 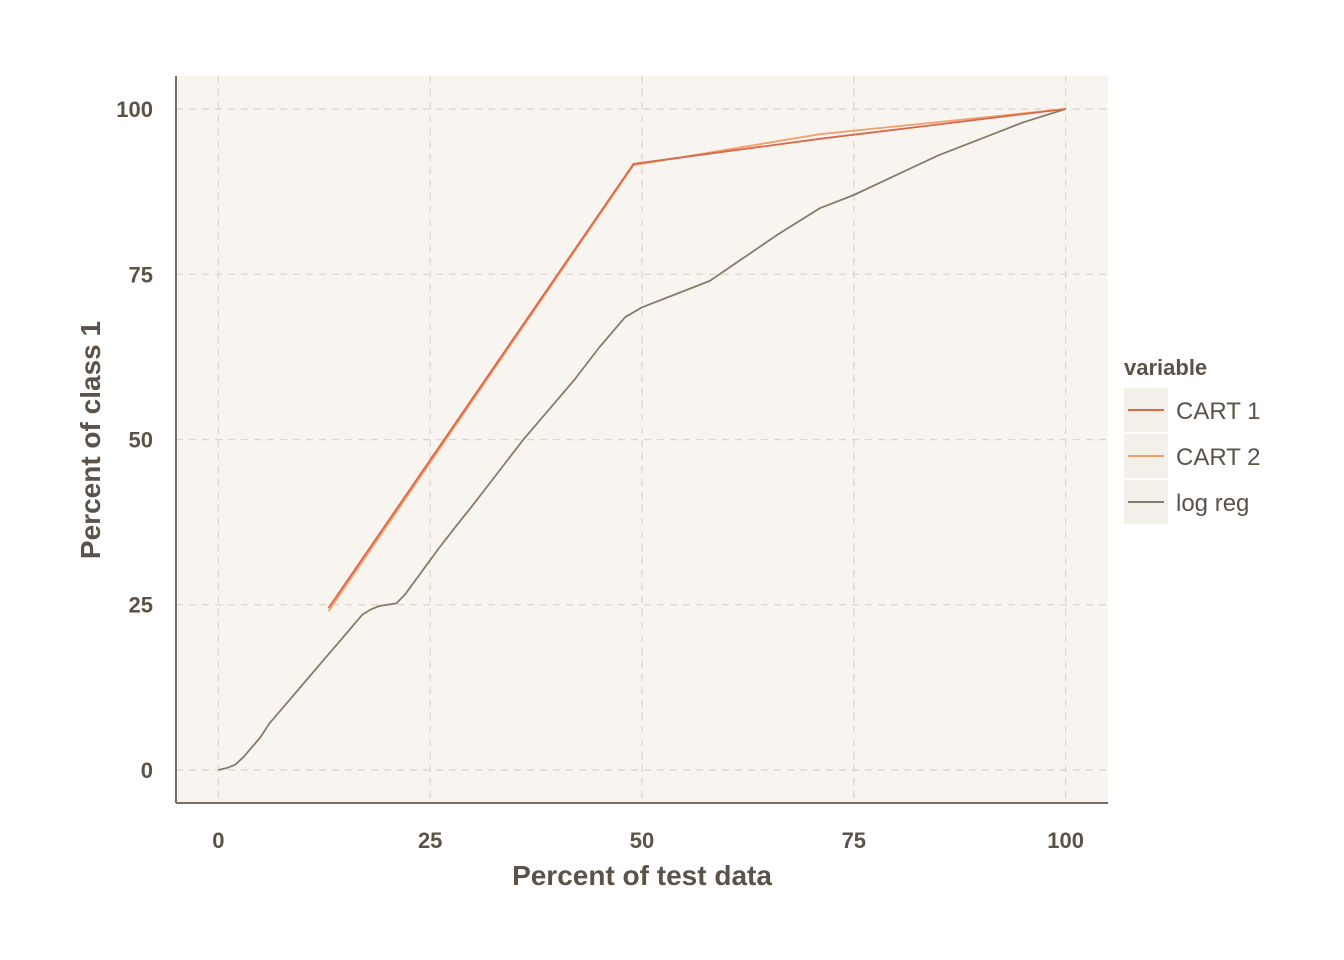 What do you see at coordinates (134, 109) in the screenshot?
I see `y-tick-label: 100` at bounding box center [134, 109].